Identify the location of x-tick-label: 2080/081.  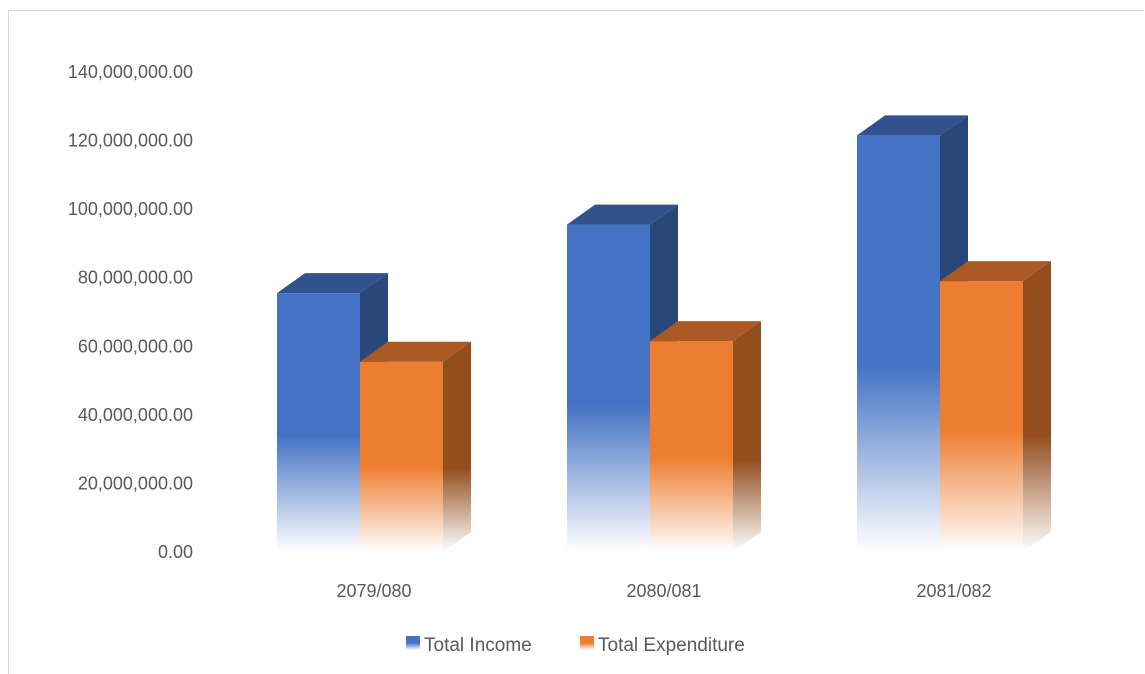
(663, 591).